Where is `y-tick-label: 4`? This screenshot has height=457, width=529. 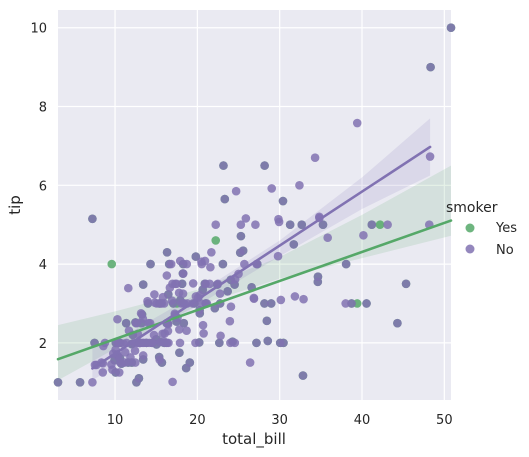
y-tick-label: 4 is located at coordinates (43, 265).